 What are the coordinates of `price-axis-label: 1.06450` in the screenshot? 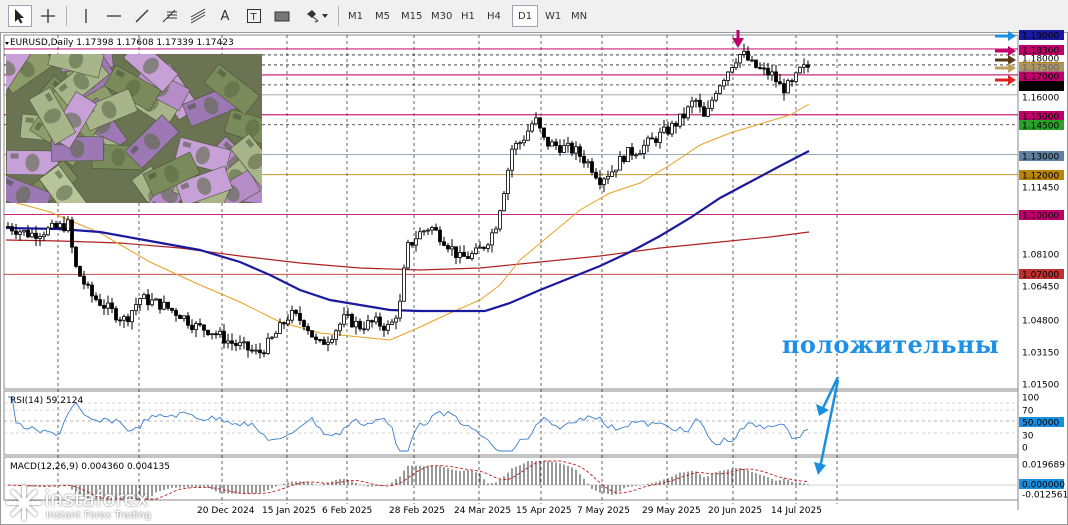 It's located at (1040, 288).